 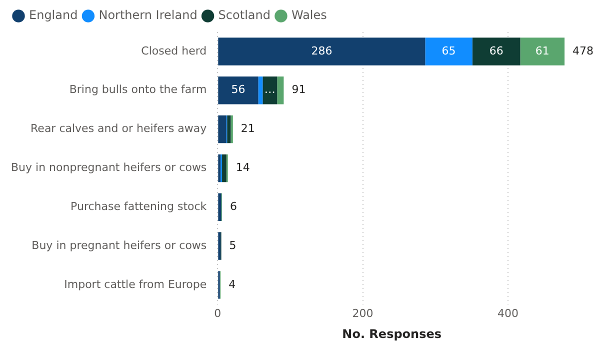 I want to click on x-tick-label: 0, so click(x=218, y=313).